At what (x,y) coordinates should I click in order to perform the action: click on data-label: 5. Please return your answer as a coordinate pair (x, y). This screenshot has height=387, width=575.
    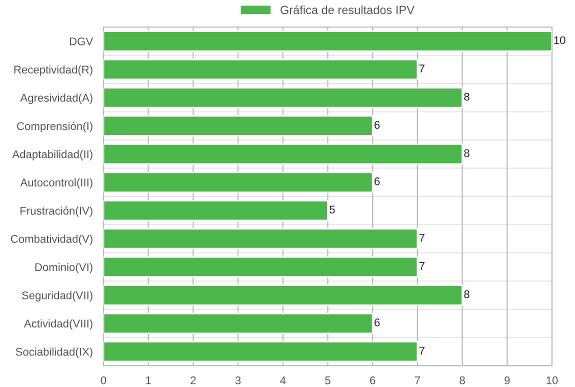
    Looking at the image, I should click on (332, 210).